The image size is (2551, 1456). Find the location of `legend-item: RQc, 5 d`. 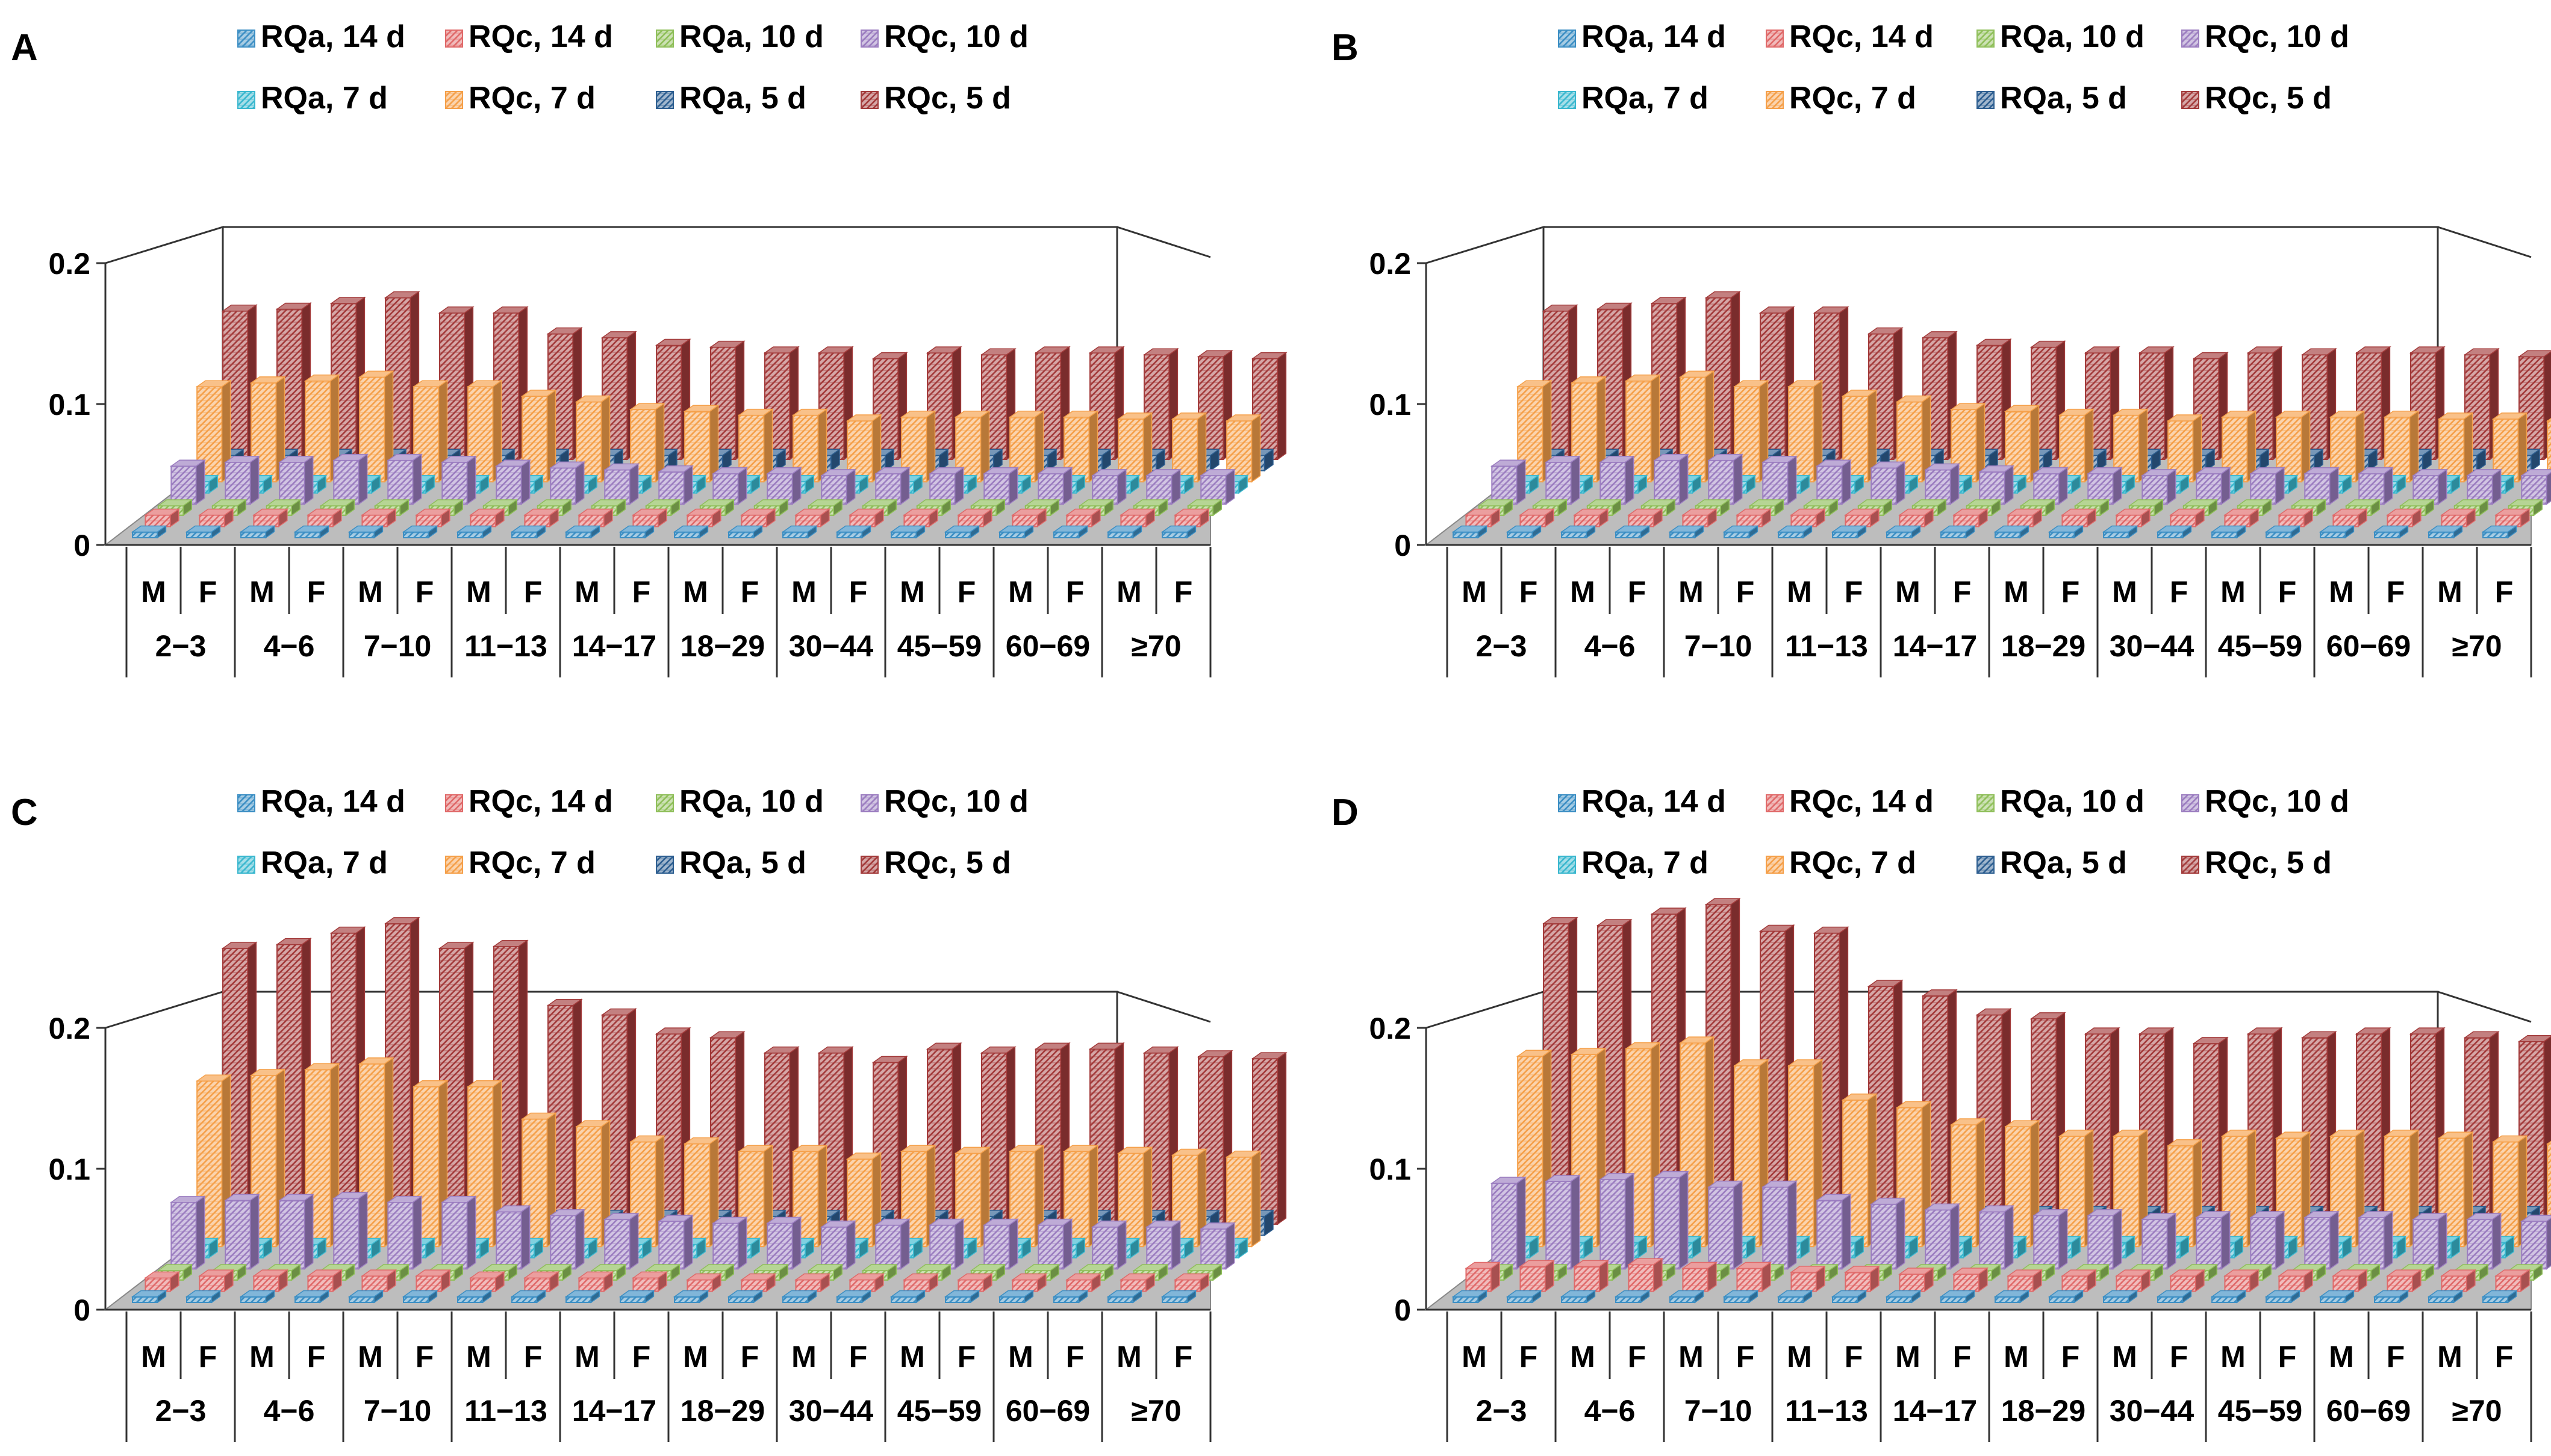

legend-item: RQc, 5 d is located at coordinates (2256, 98).